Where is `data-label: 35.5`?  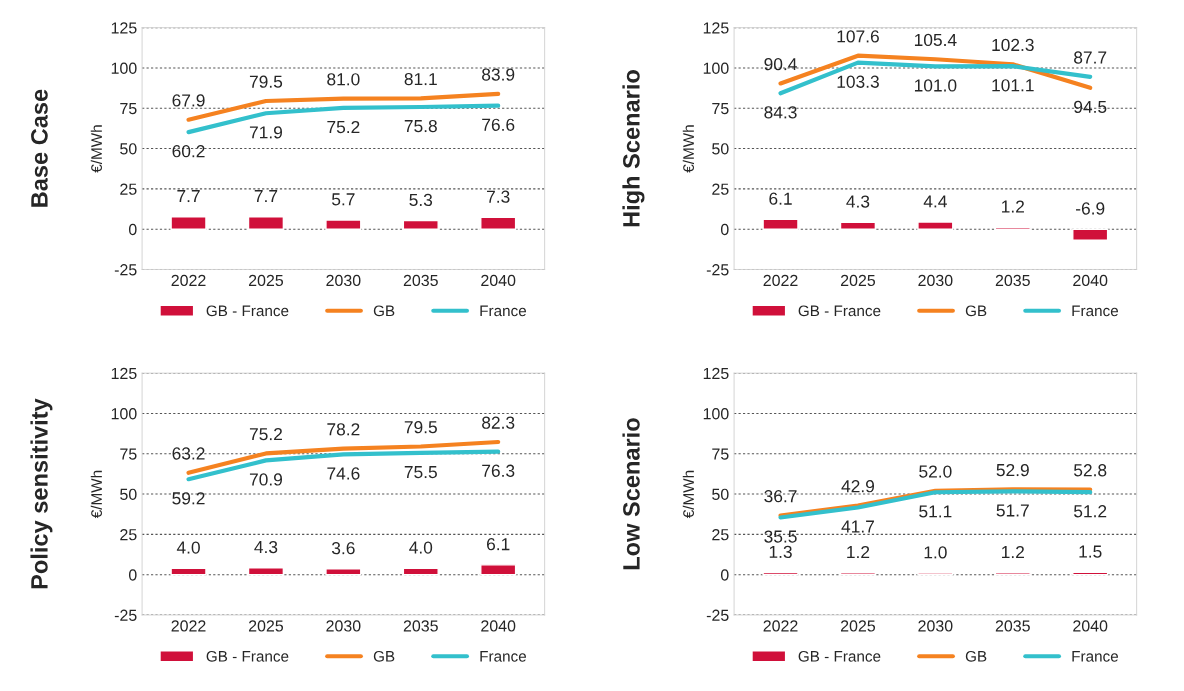 data-label: 35.5 is located at coordinates (780, 536).